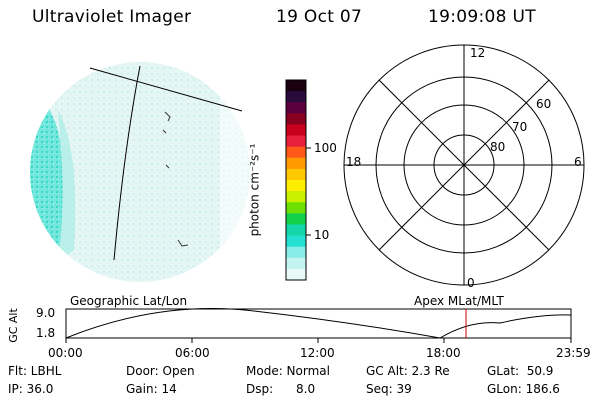  I want to click on info-glat: GLat: 50.9, so click(520, 371).